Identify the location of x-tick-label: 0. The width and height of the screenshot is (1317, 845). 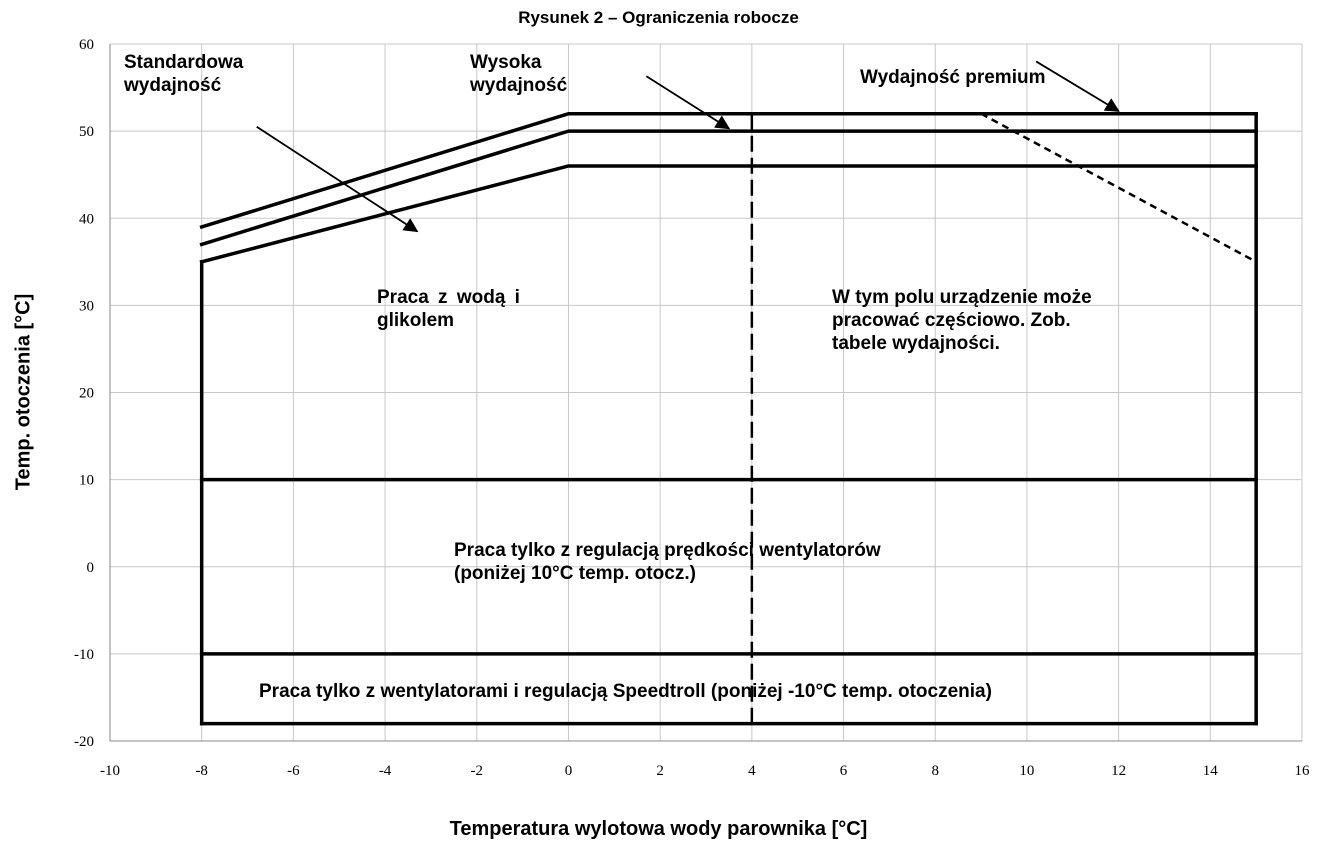
(569, 771).